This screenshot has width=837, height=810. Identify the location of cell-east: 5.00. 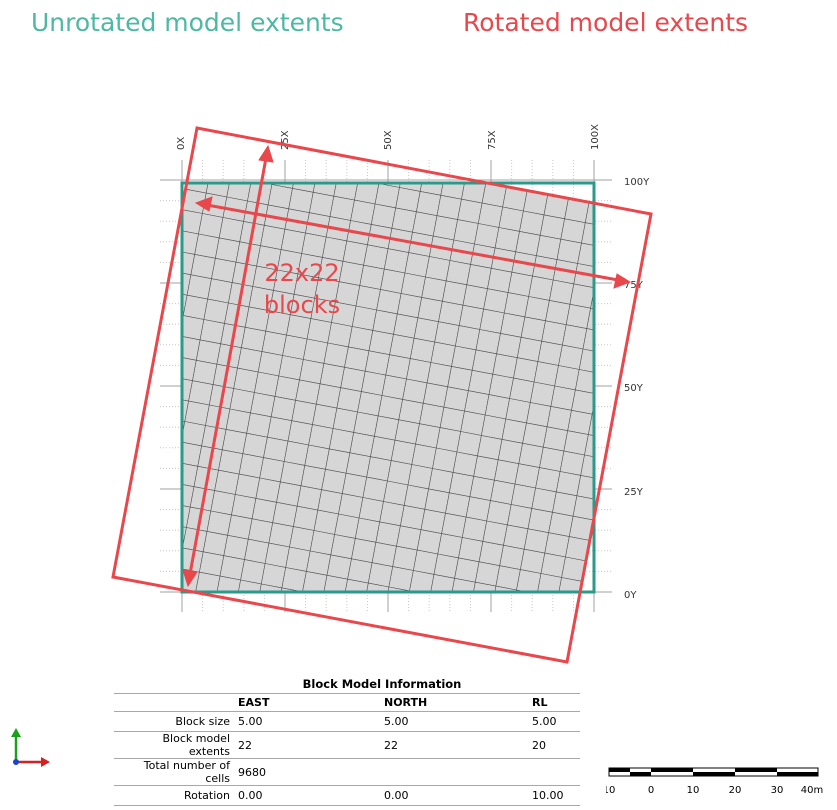
(307, 721).